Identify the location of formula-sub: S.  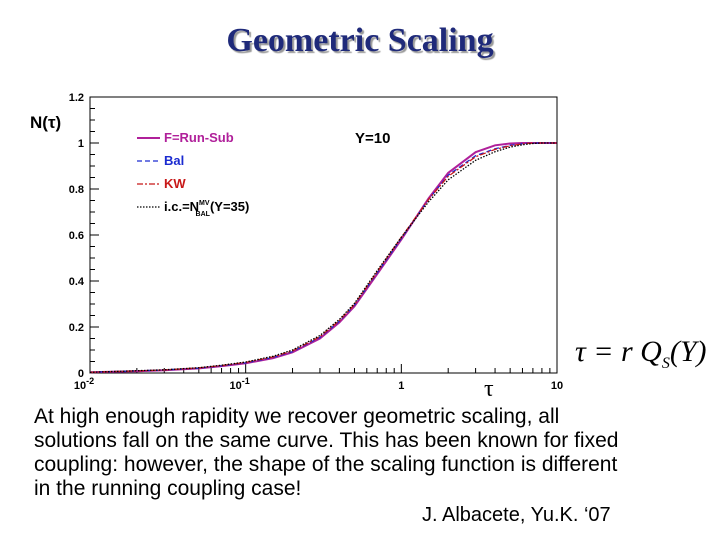
(665, 363).